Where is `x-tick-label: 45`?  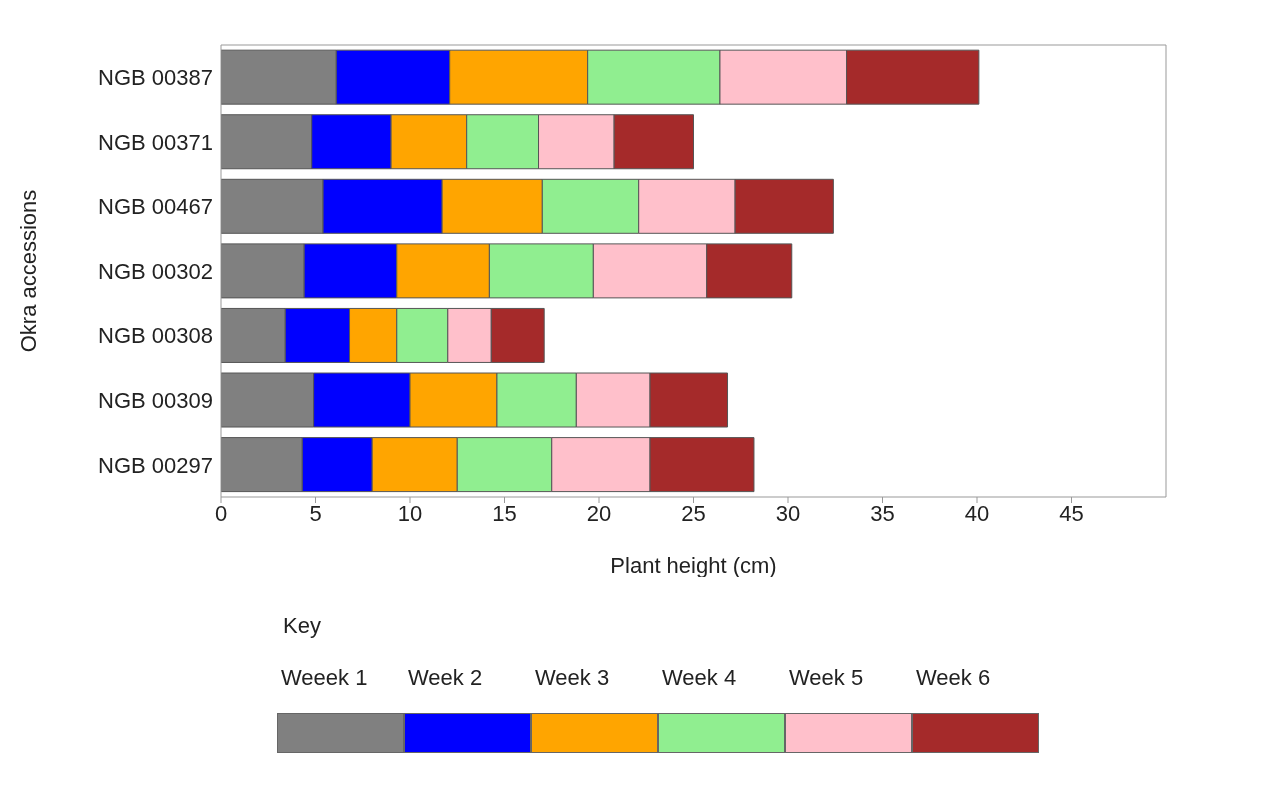 x-tick-label: 45 is located at coordinates (1071, 513).